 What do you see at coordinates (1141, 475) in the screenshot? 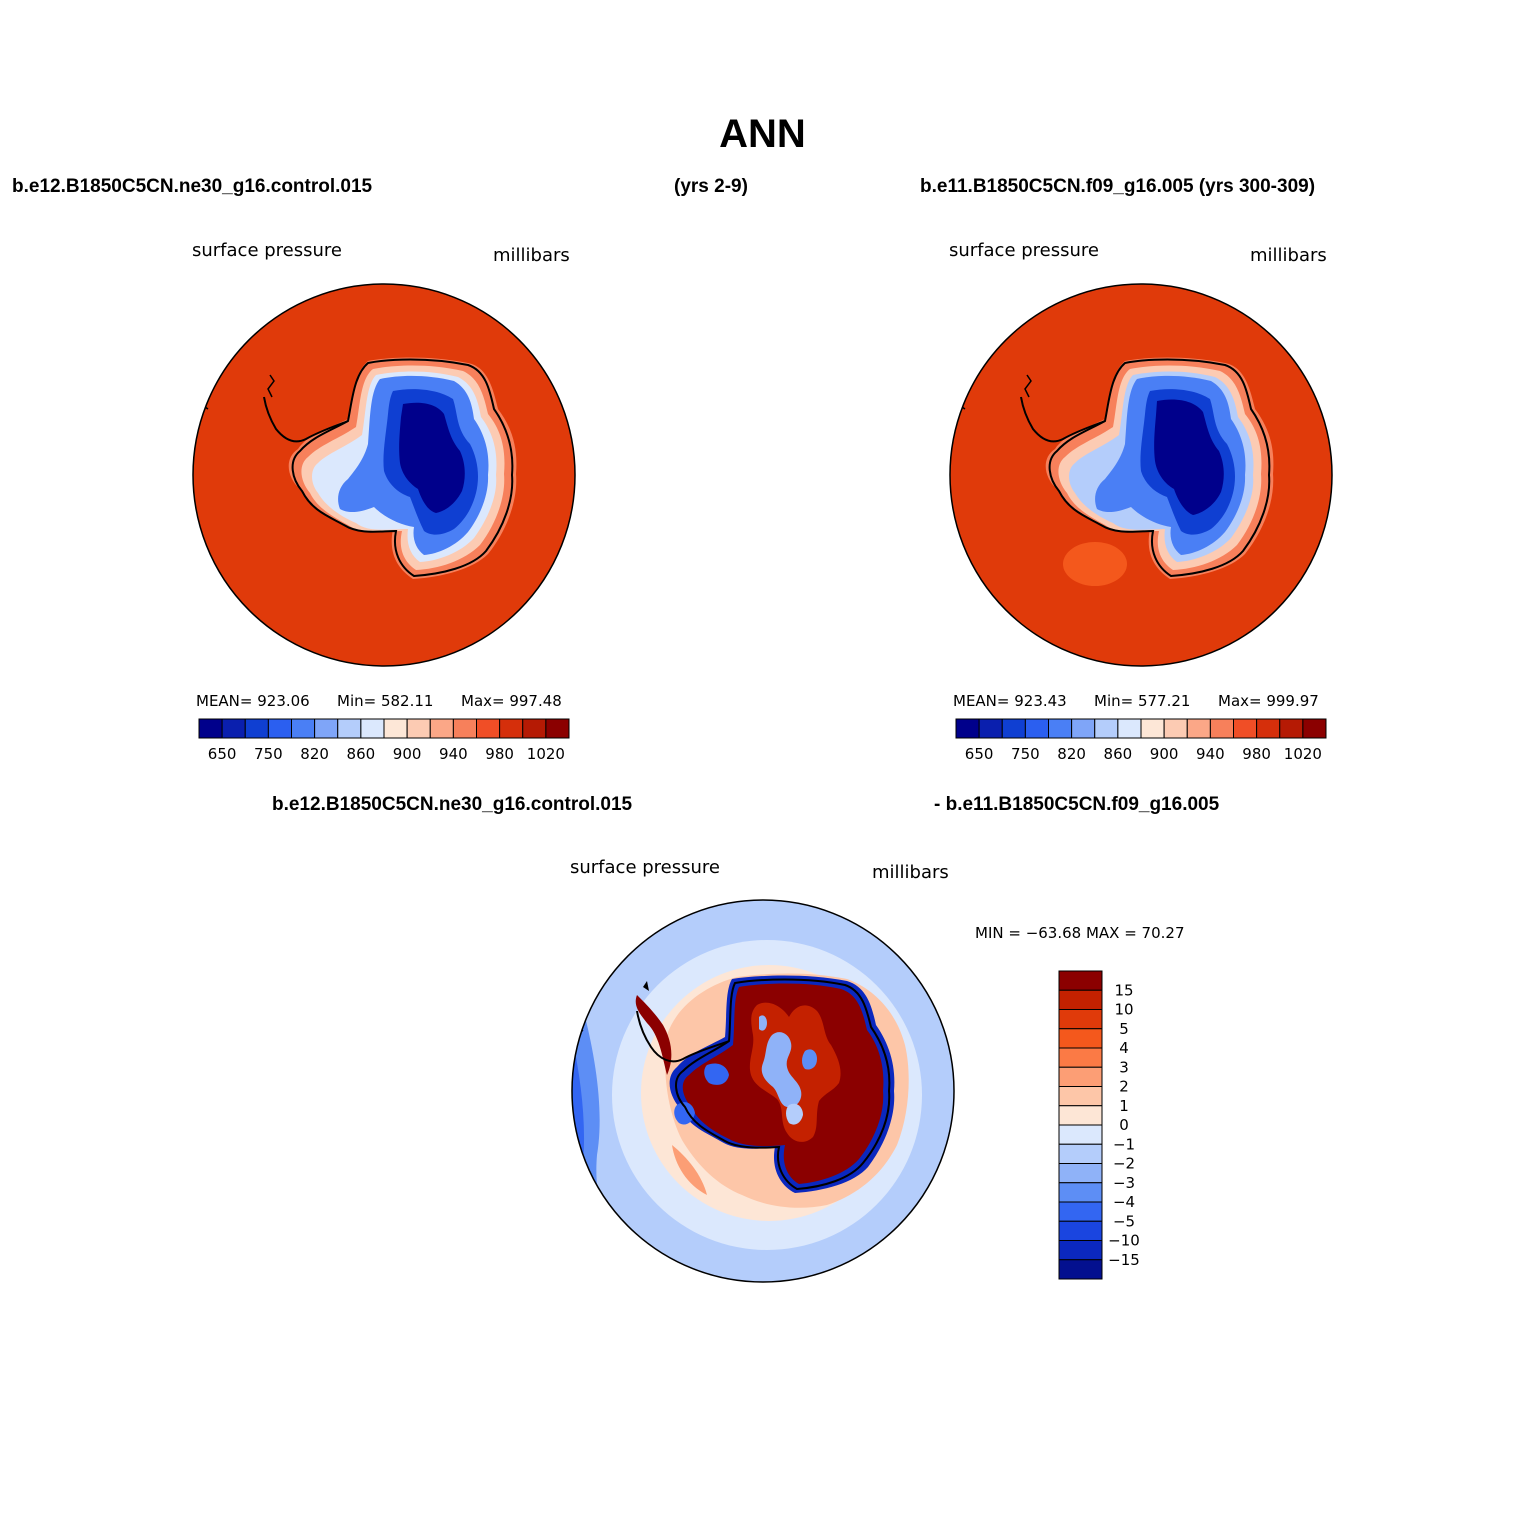
I see `right-polar-map` at bounding box center [1141, 475].